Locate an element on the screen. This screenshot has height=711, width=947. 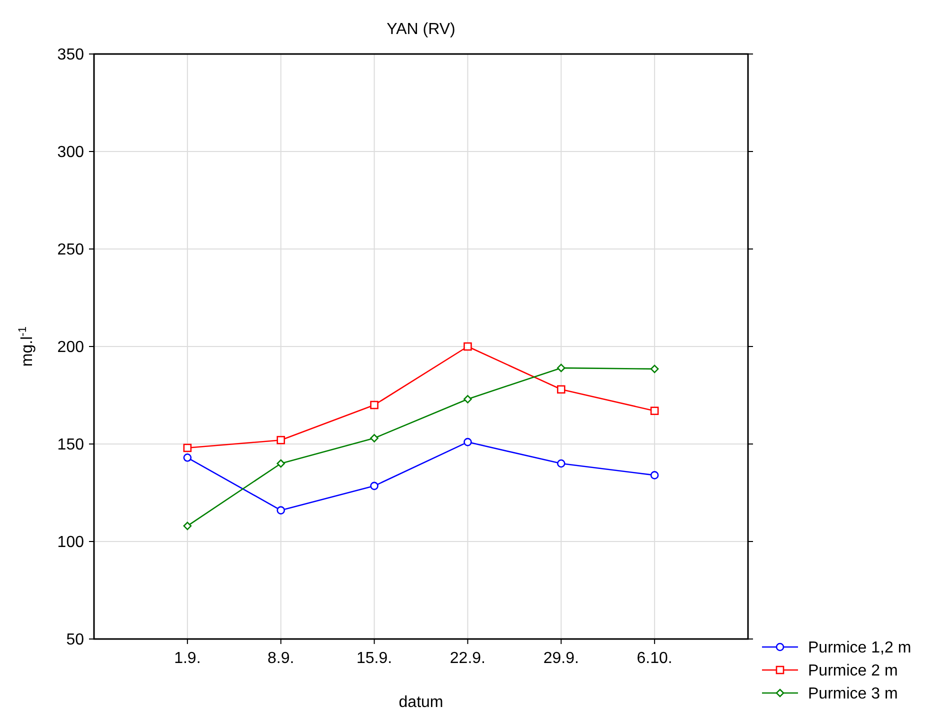
legend-label: Purmice 3 m is located at coordinates (853, 694).